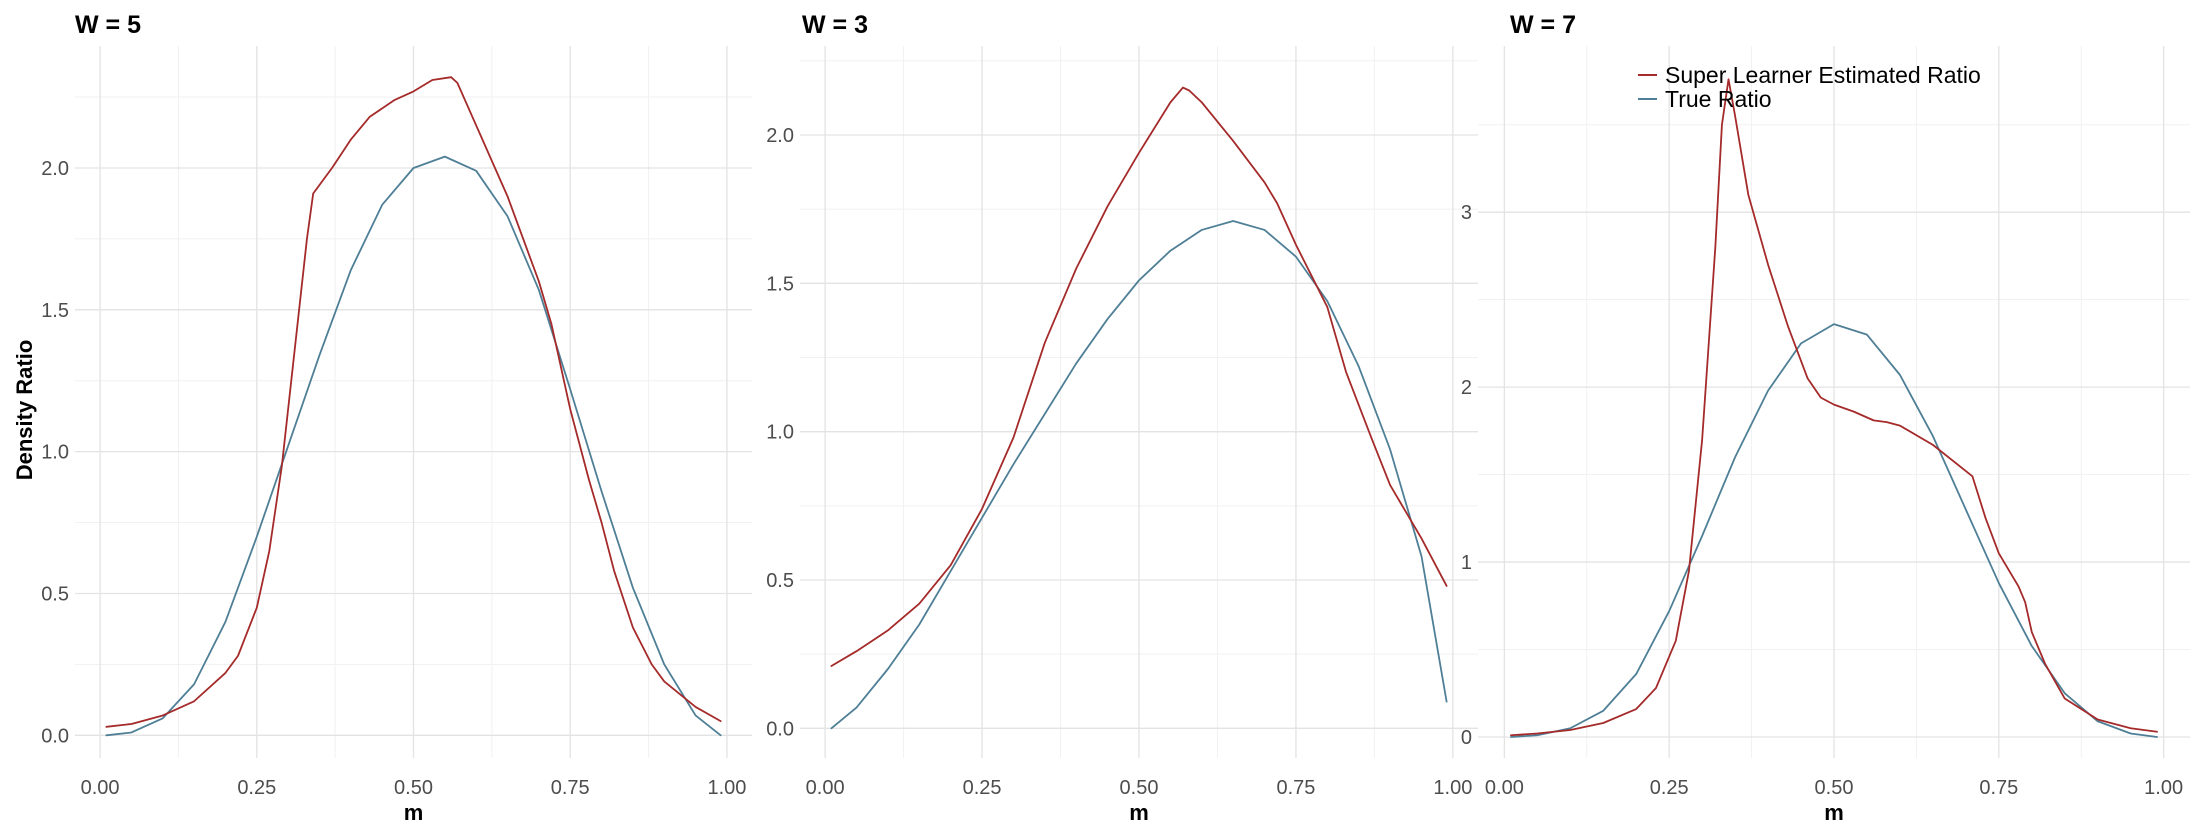 The image size is (2200, 838). Describe the element at coordinates (24, 410) in the screenshot. I see `y-axis-title: Density Ratio` at that location.